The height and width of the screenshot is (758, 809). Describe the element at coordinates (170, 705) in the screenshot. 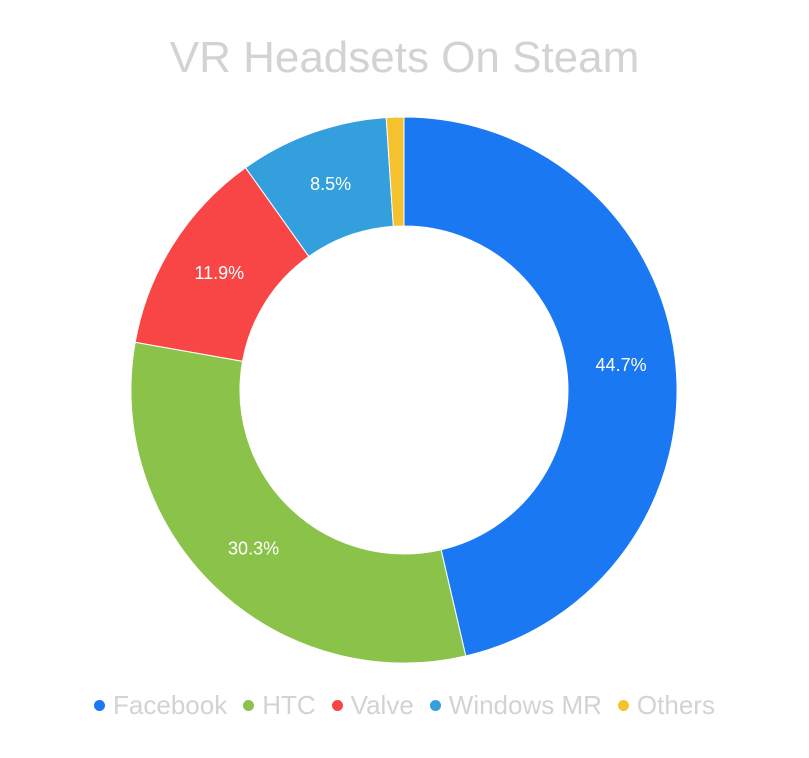

I see `legend-label: Facebook` at that location.